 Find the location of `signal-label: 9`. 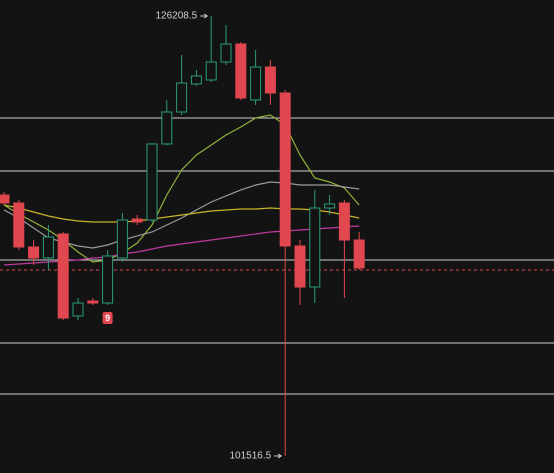

signal-label: 9 is located at coordinates (107, 318).